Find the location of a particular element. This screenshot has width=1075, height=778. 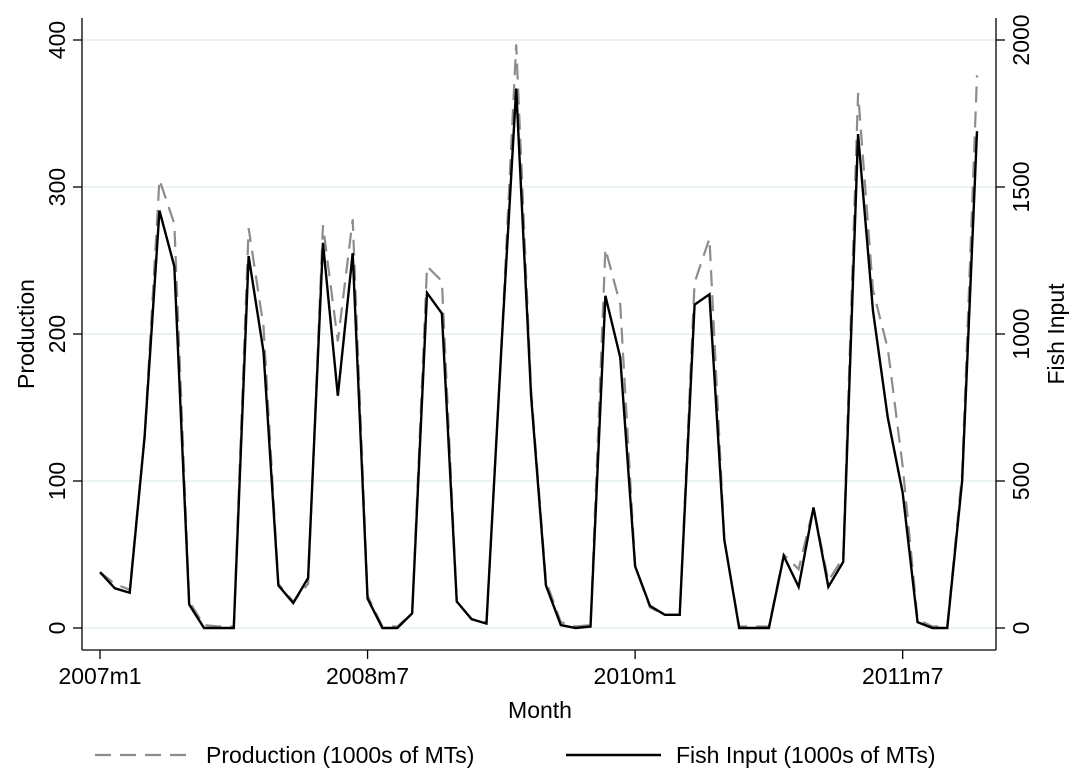

legend-label-fish-input: Fish Input (1000s of MTs) is located at coordinates (806, 755).